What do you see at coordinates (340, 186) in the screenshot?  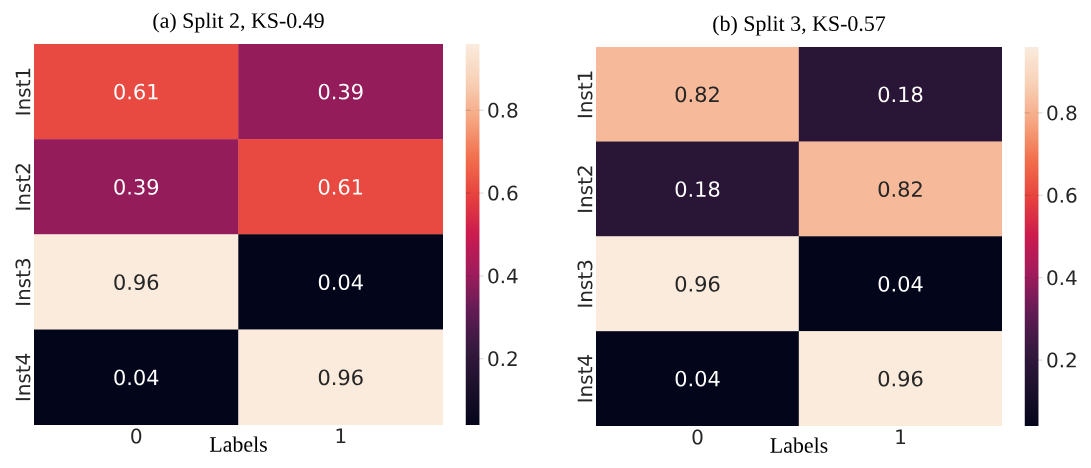 I see `data-label: 0.61` at bounding box center [340, 186].